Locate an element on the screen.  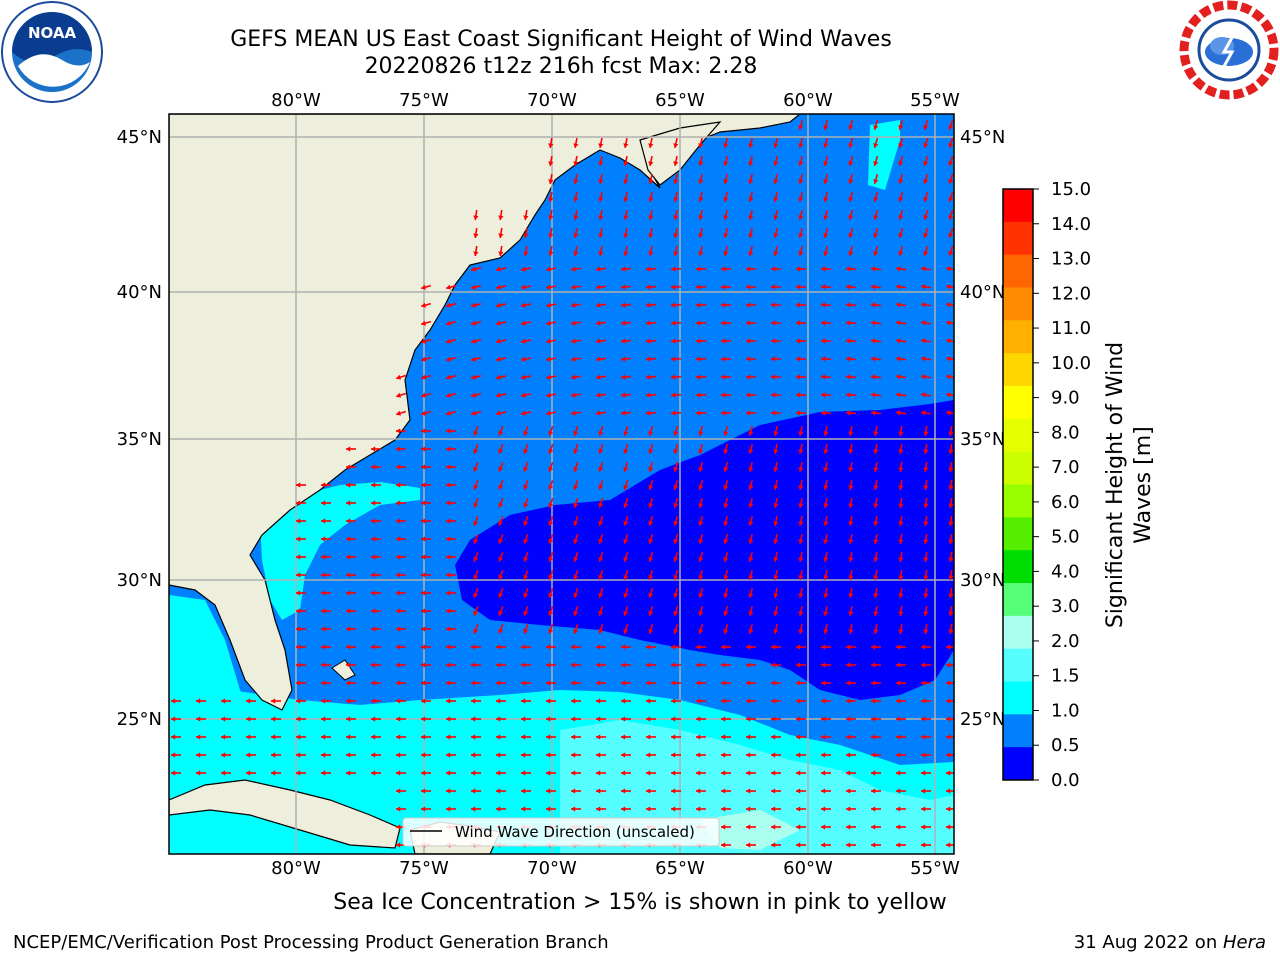
colorbar is located at coordinates (1018, 485).